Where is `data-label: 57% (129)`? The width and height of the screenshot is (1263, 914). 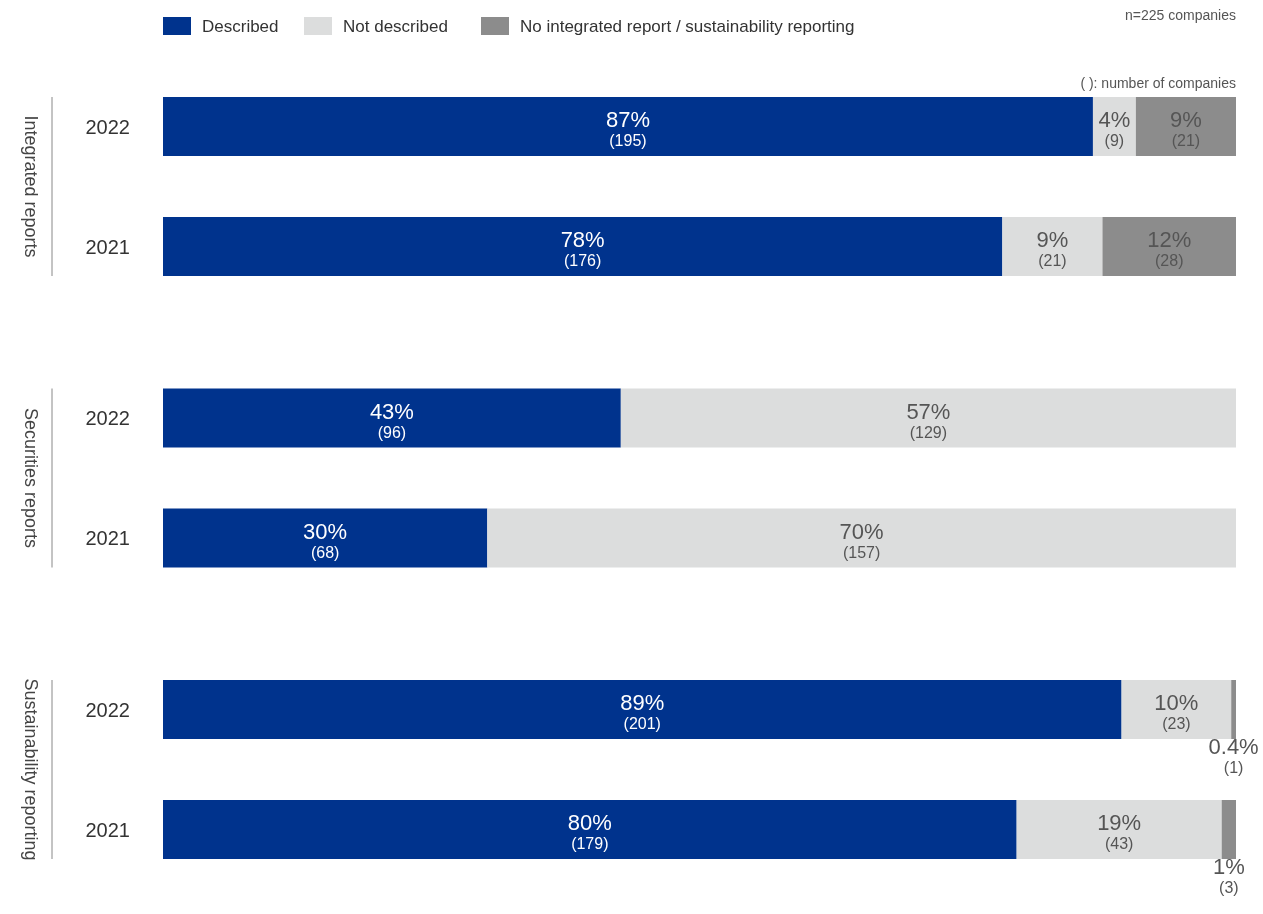
data-label: 57% (129) is located at coordinates (928, 419).